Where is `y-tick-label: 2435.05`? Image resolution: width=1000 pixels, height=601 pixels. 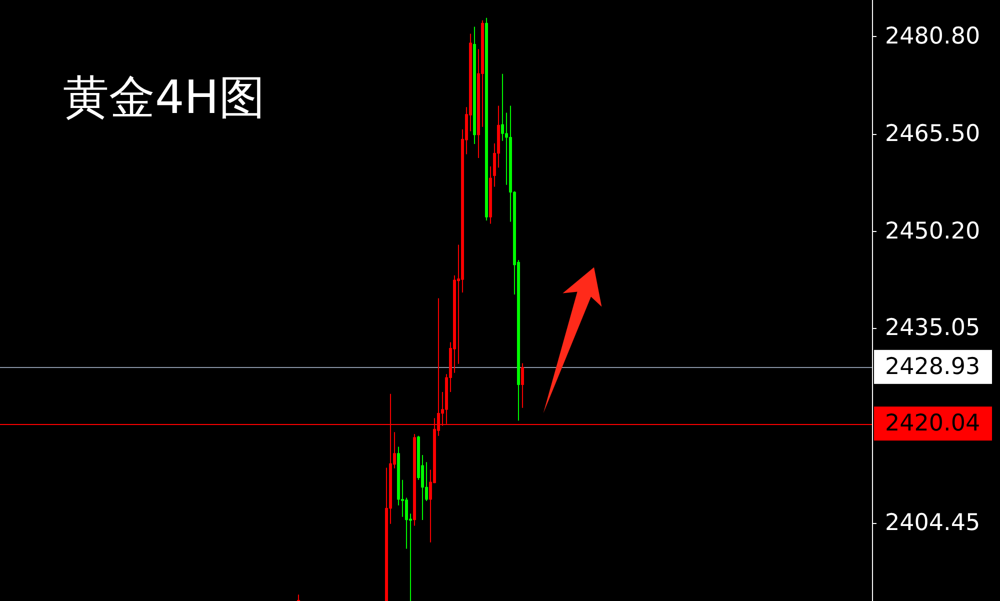
y-tick-label: 2435.05 is located at coordinates (932, 327).